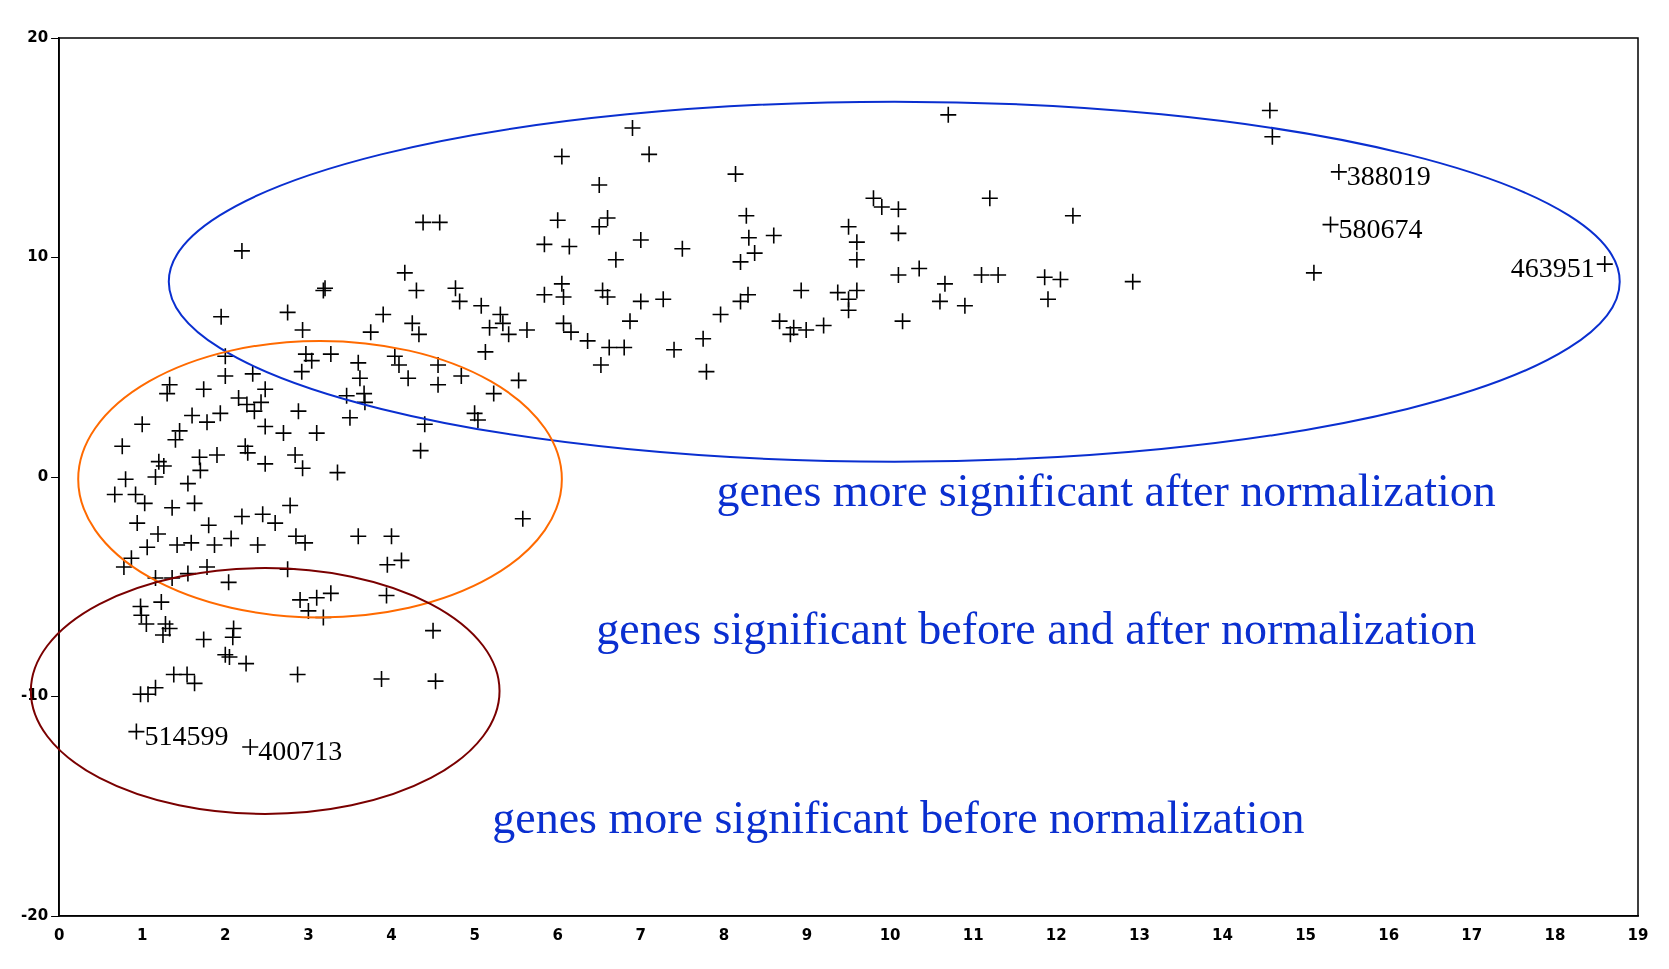 The width and height of the screenshot is (1669, 969). What do you see at coordinates (1306, 934) in the screenshot?
I see `x-tick-label: 15` at bounding box center [1306, 934].